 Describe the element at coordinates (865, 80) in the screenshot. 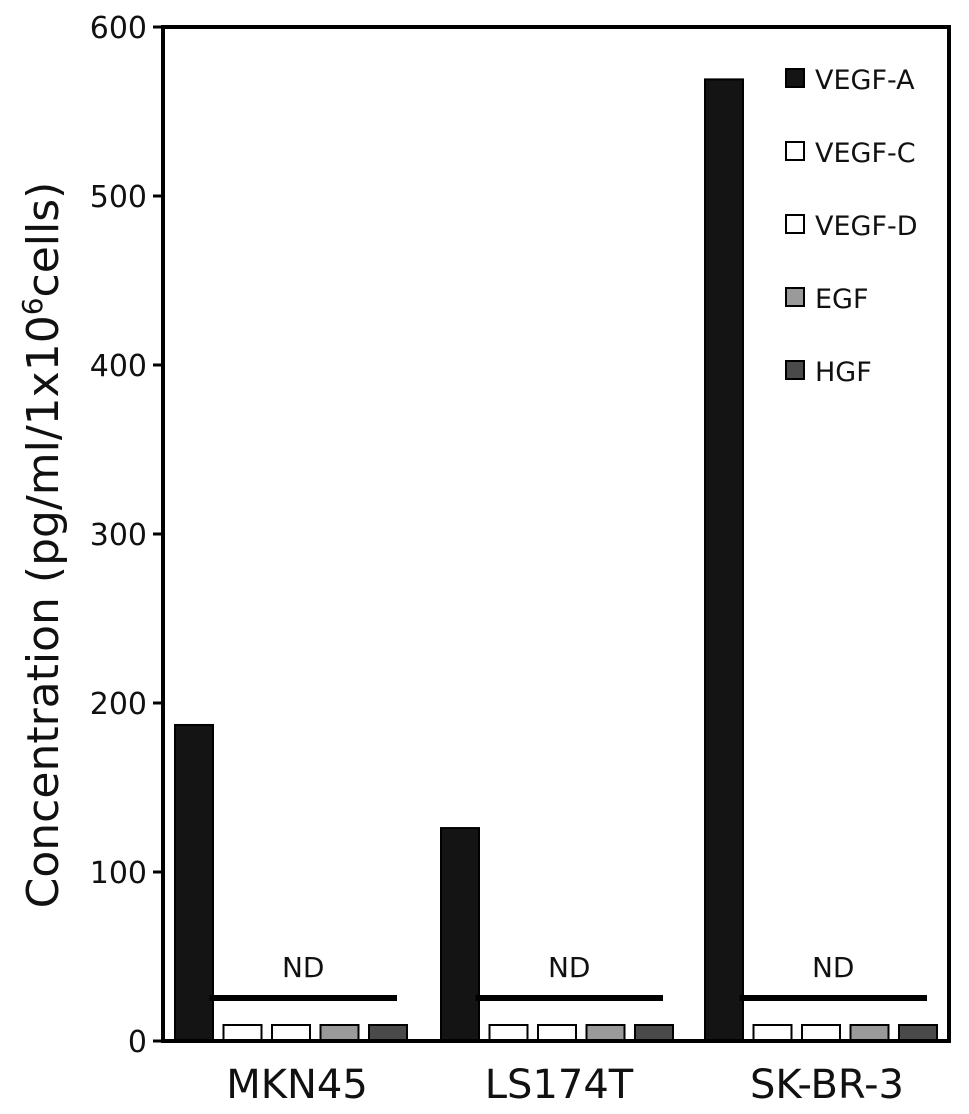

I see `legend-label-vegf-a: VEGF-A` at that location.